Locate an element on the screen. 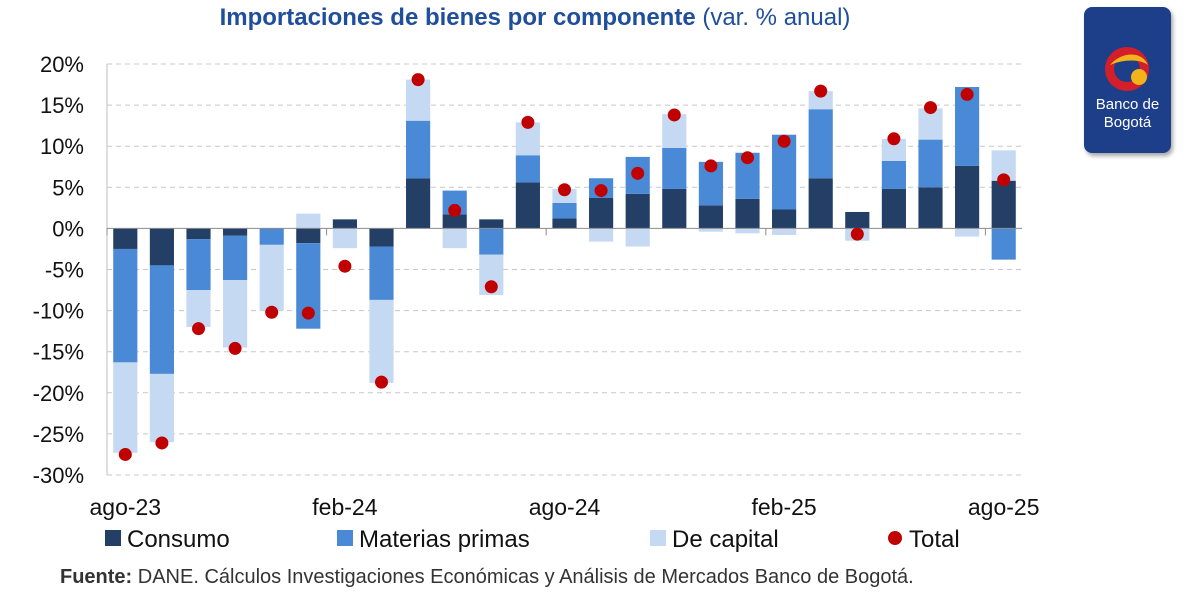  y-tick-label: 15% is located at coordinates (62, 105).